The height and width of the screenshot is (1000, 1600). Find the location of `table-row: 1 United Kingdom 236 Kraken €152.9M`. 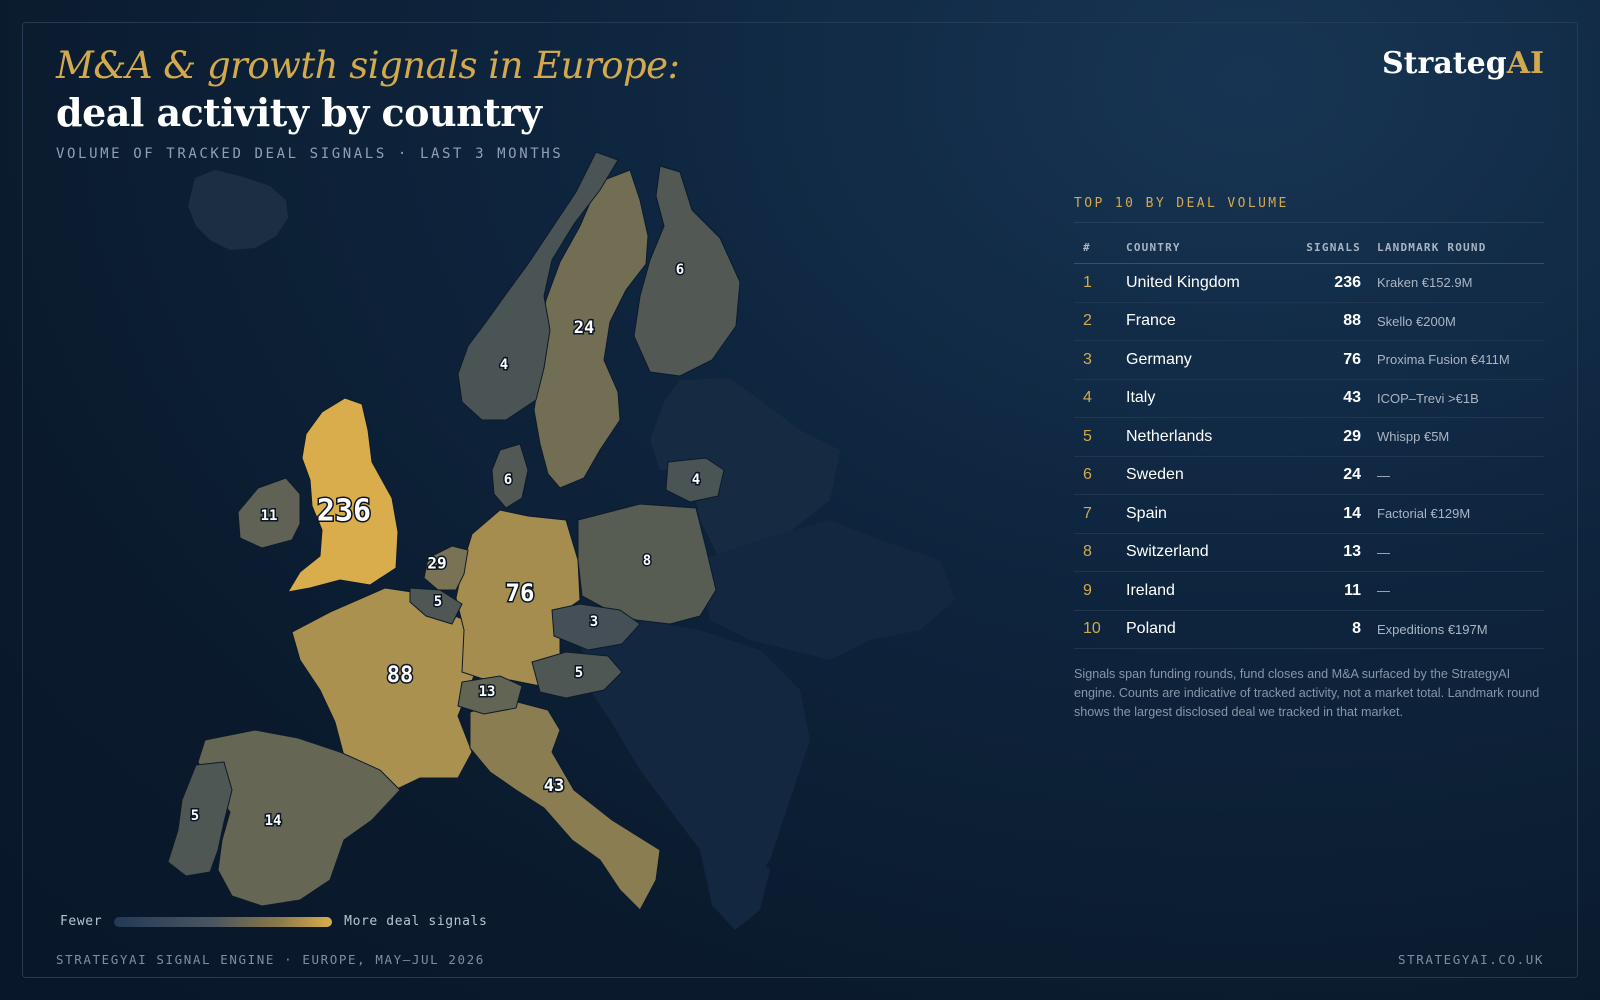

table-row: 1 United Kingdom 236 Kraken €152.9M is located at coordinates (1309, 283).